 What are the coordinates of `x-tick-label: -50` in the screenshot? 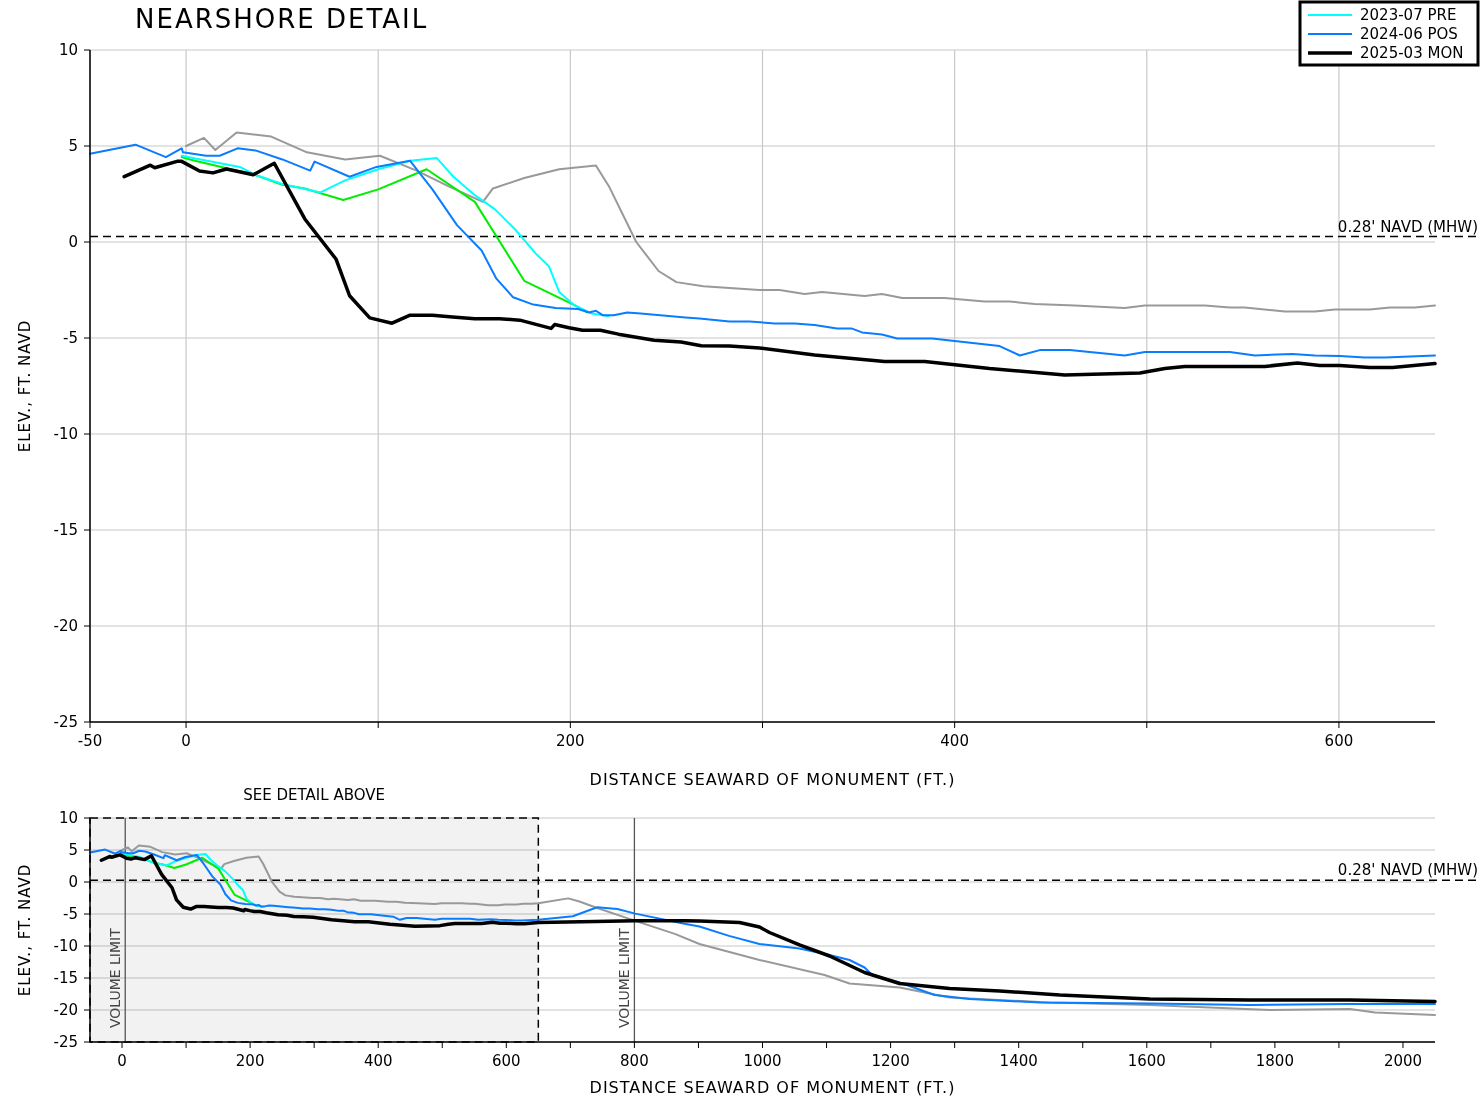 It's located at (90, 741).